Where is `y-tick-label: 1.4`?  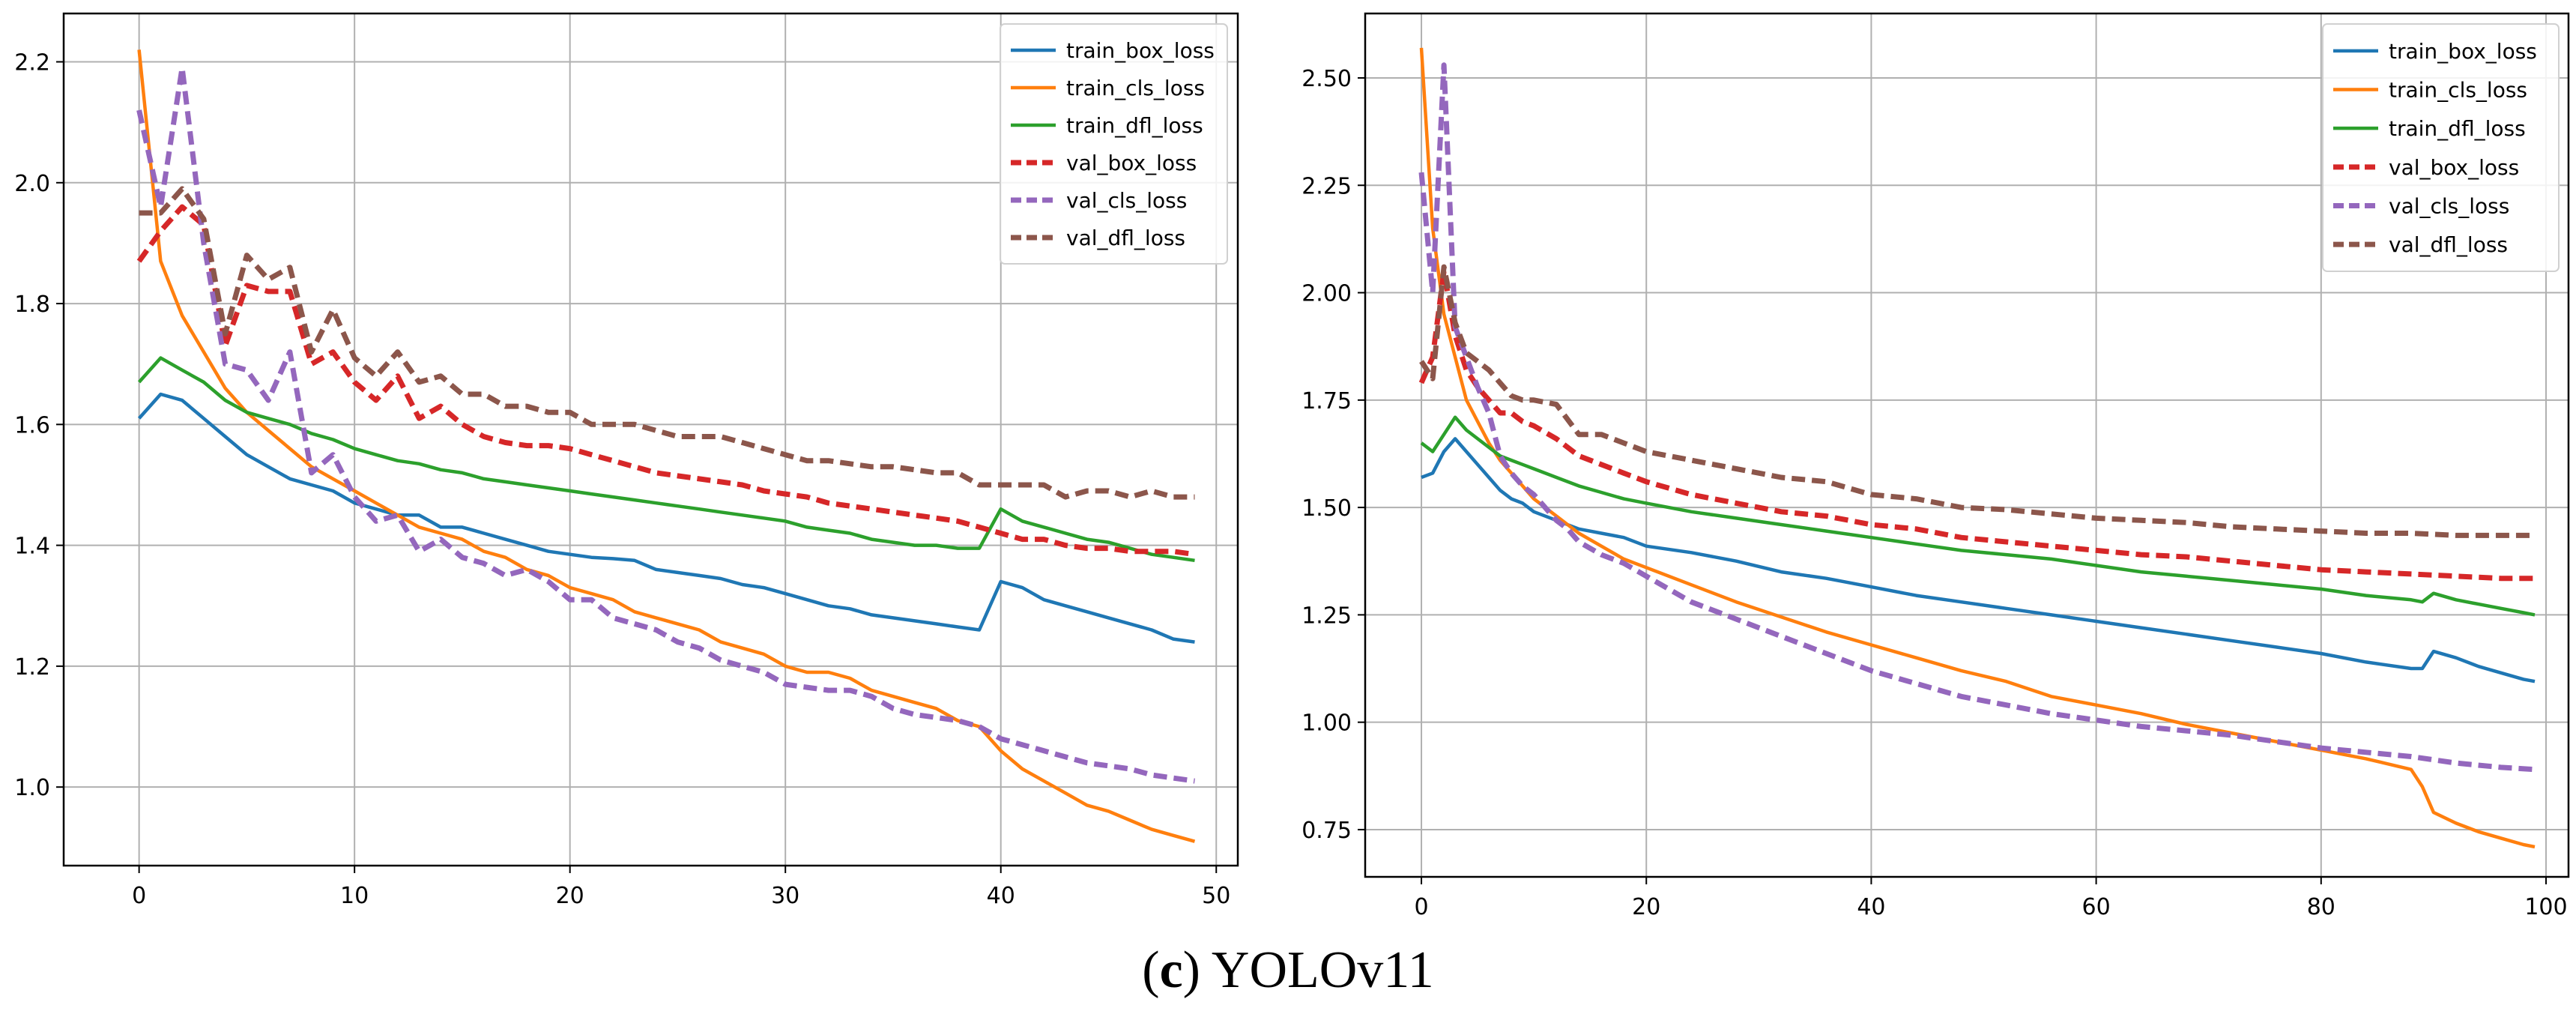 y-tick-label: 1.4 is located at coordinates (32, 547).